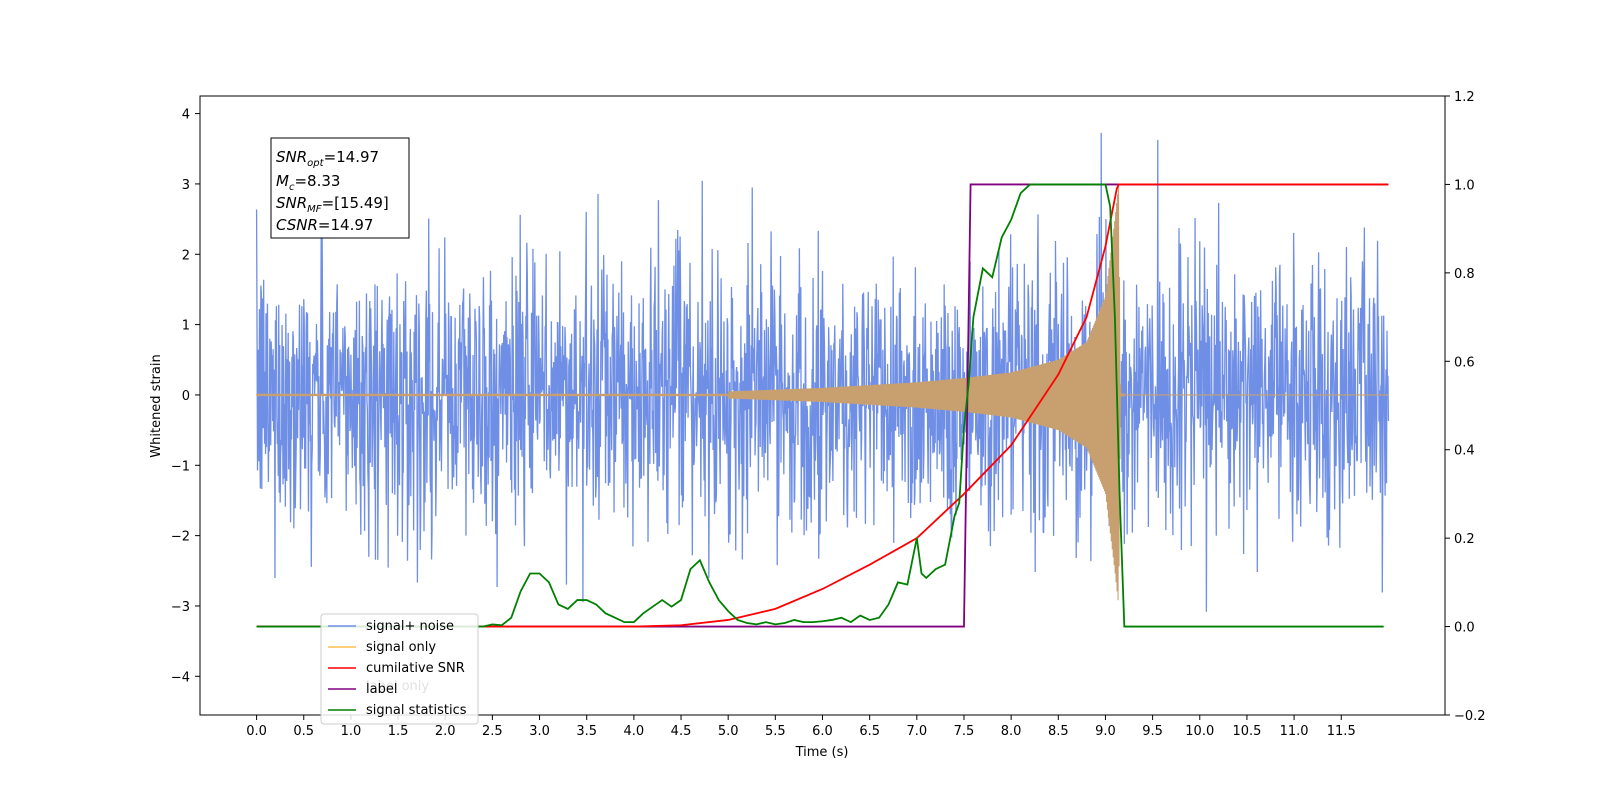  What do you see at coordinates (916, 731) in the screenshot?
I see `x-tick-label: 7.0` at bounding box center [916, 731].